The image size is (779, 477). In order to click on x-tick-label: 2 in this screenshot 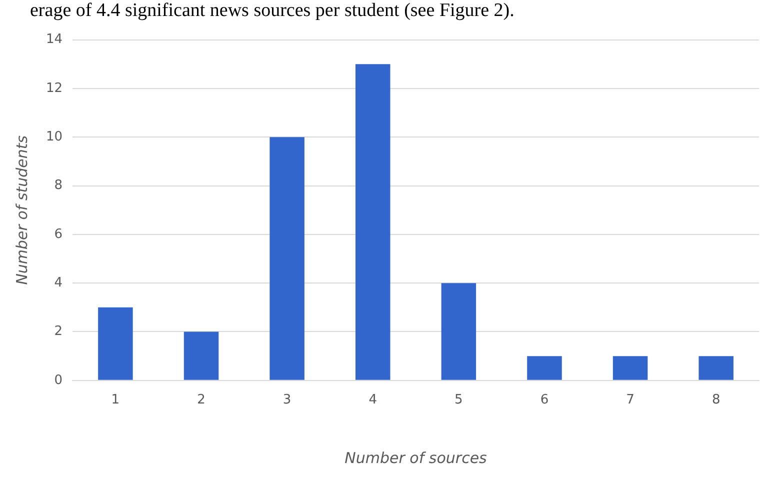, I will do `click(201, 400)`.